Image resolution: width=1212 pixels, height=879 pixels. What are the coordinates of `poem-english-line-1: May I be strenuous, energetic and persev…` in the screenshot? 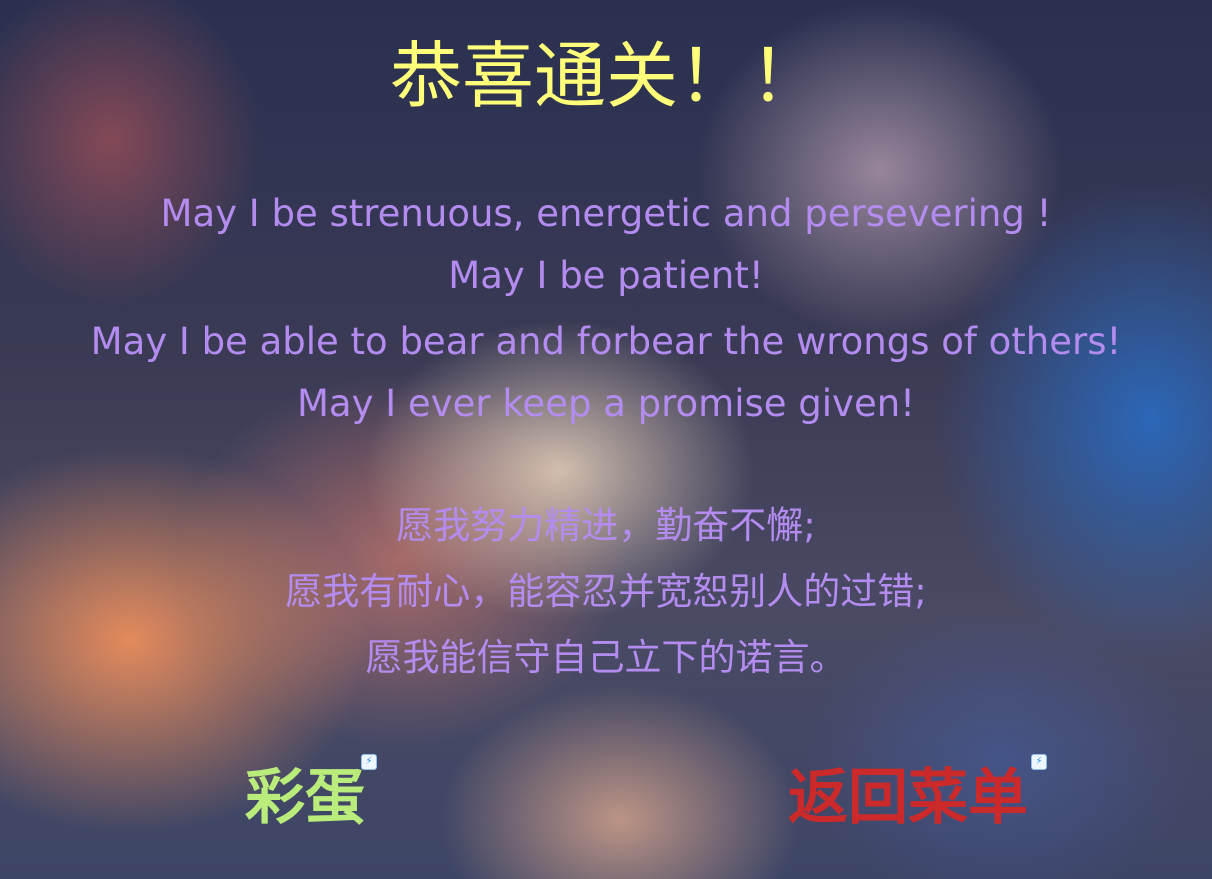 It's located at (606, 213).